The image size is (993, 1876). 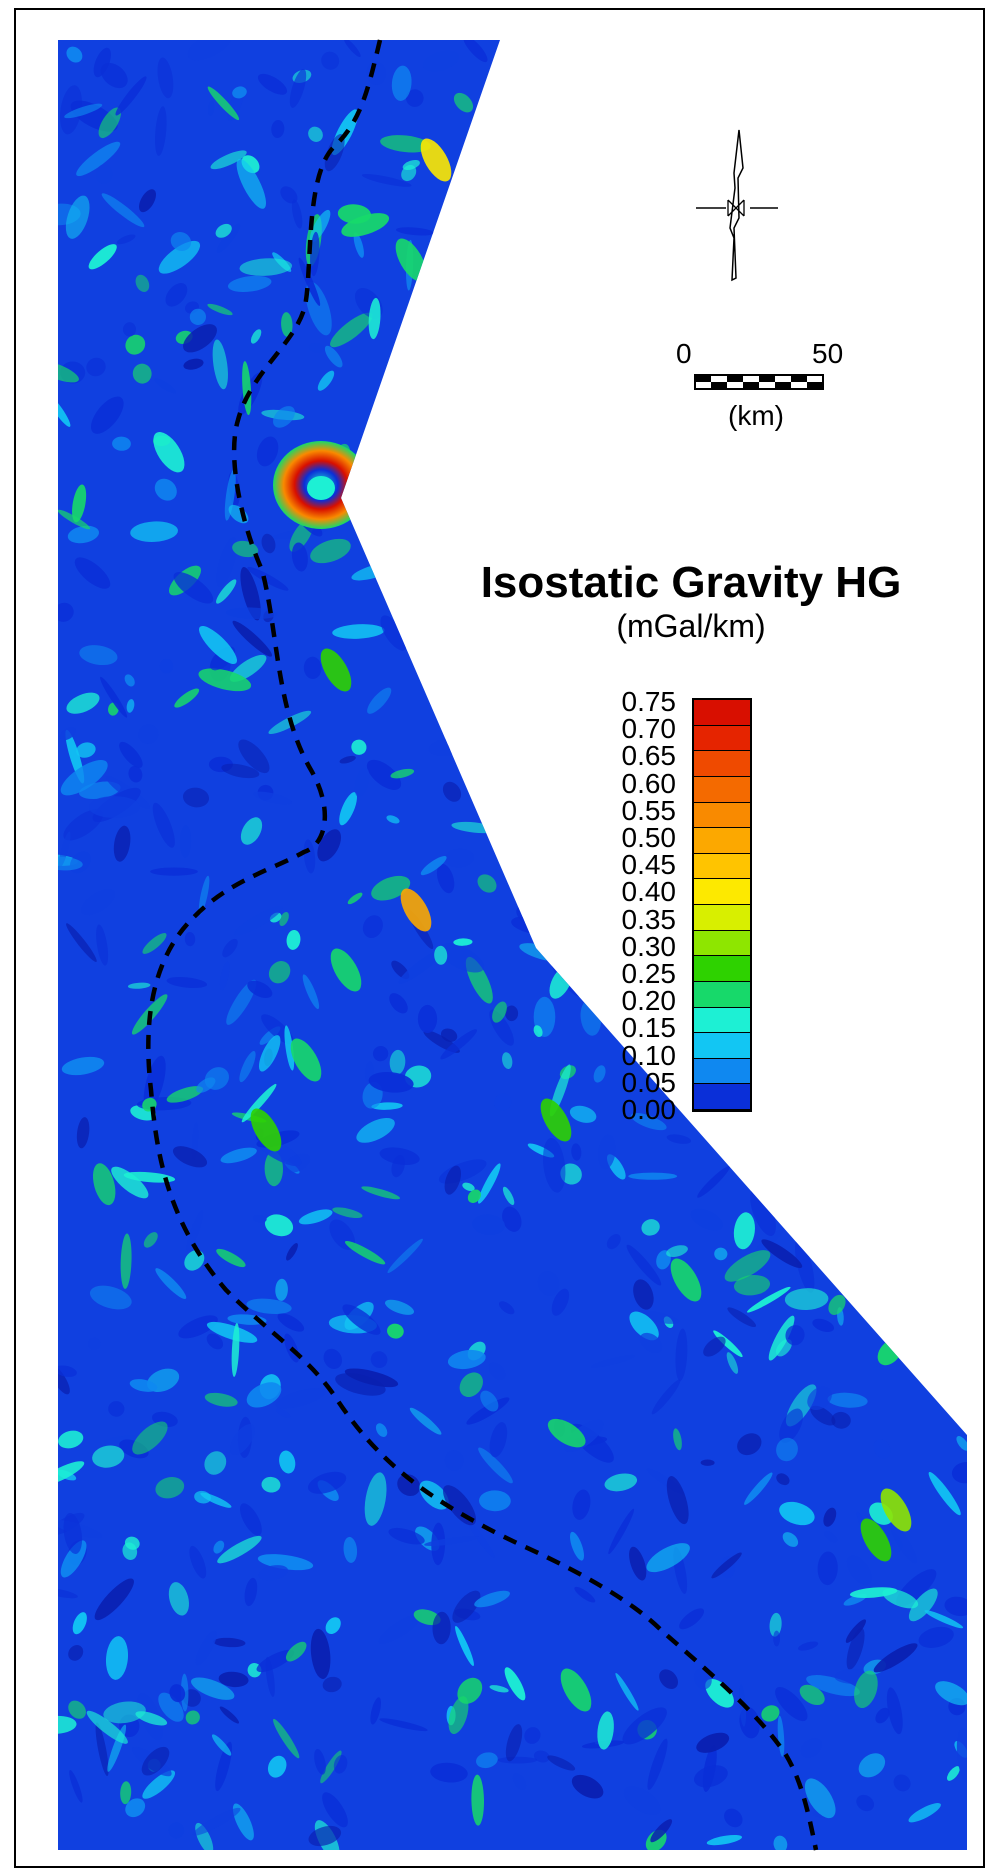 What do you see at coordinates (759, 382) in the screenshot?
I see `scale-bar-graphic` at bounding box center [759, 382].